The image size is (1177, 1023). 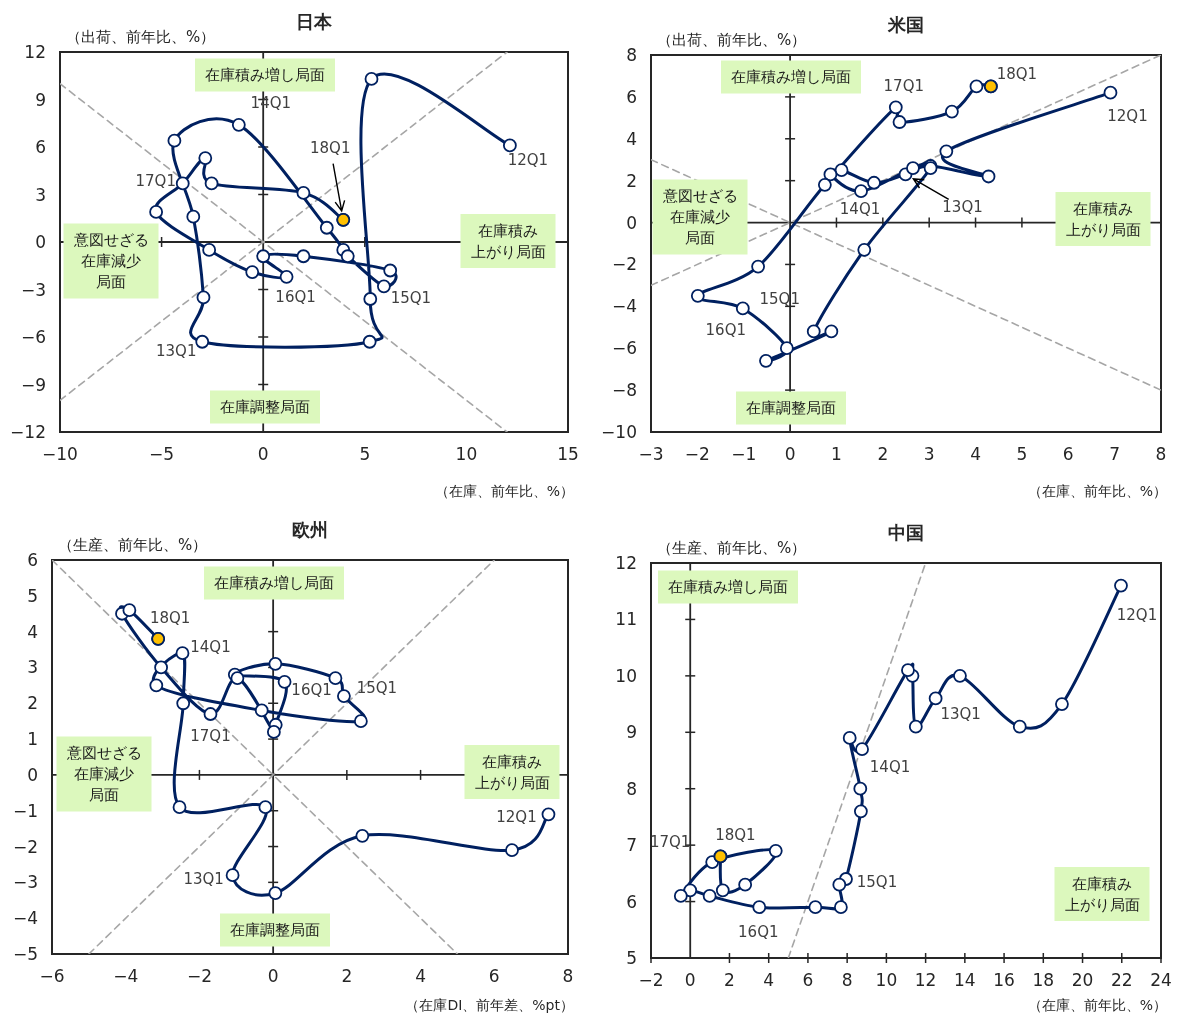 What do you see at coordinates (624, 306) in the screenshot?
I see `y-tick-label: −4` at bounding box center [624, 306].